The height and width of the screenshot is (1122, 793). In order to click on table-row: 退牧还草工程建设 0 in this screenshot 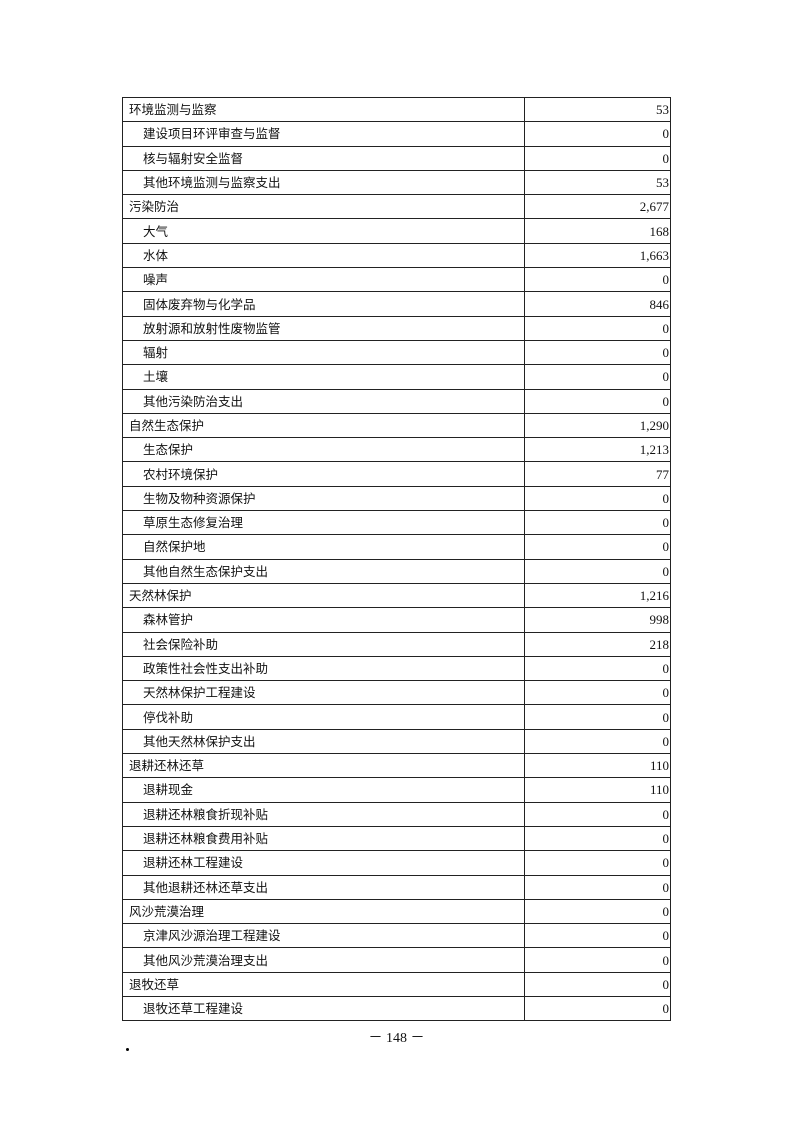, I will do `click(396, 1008)`.